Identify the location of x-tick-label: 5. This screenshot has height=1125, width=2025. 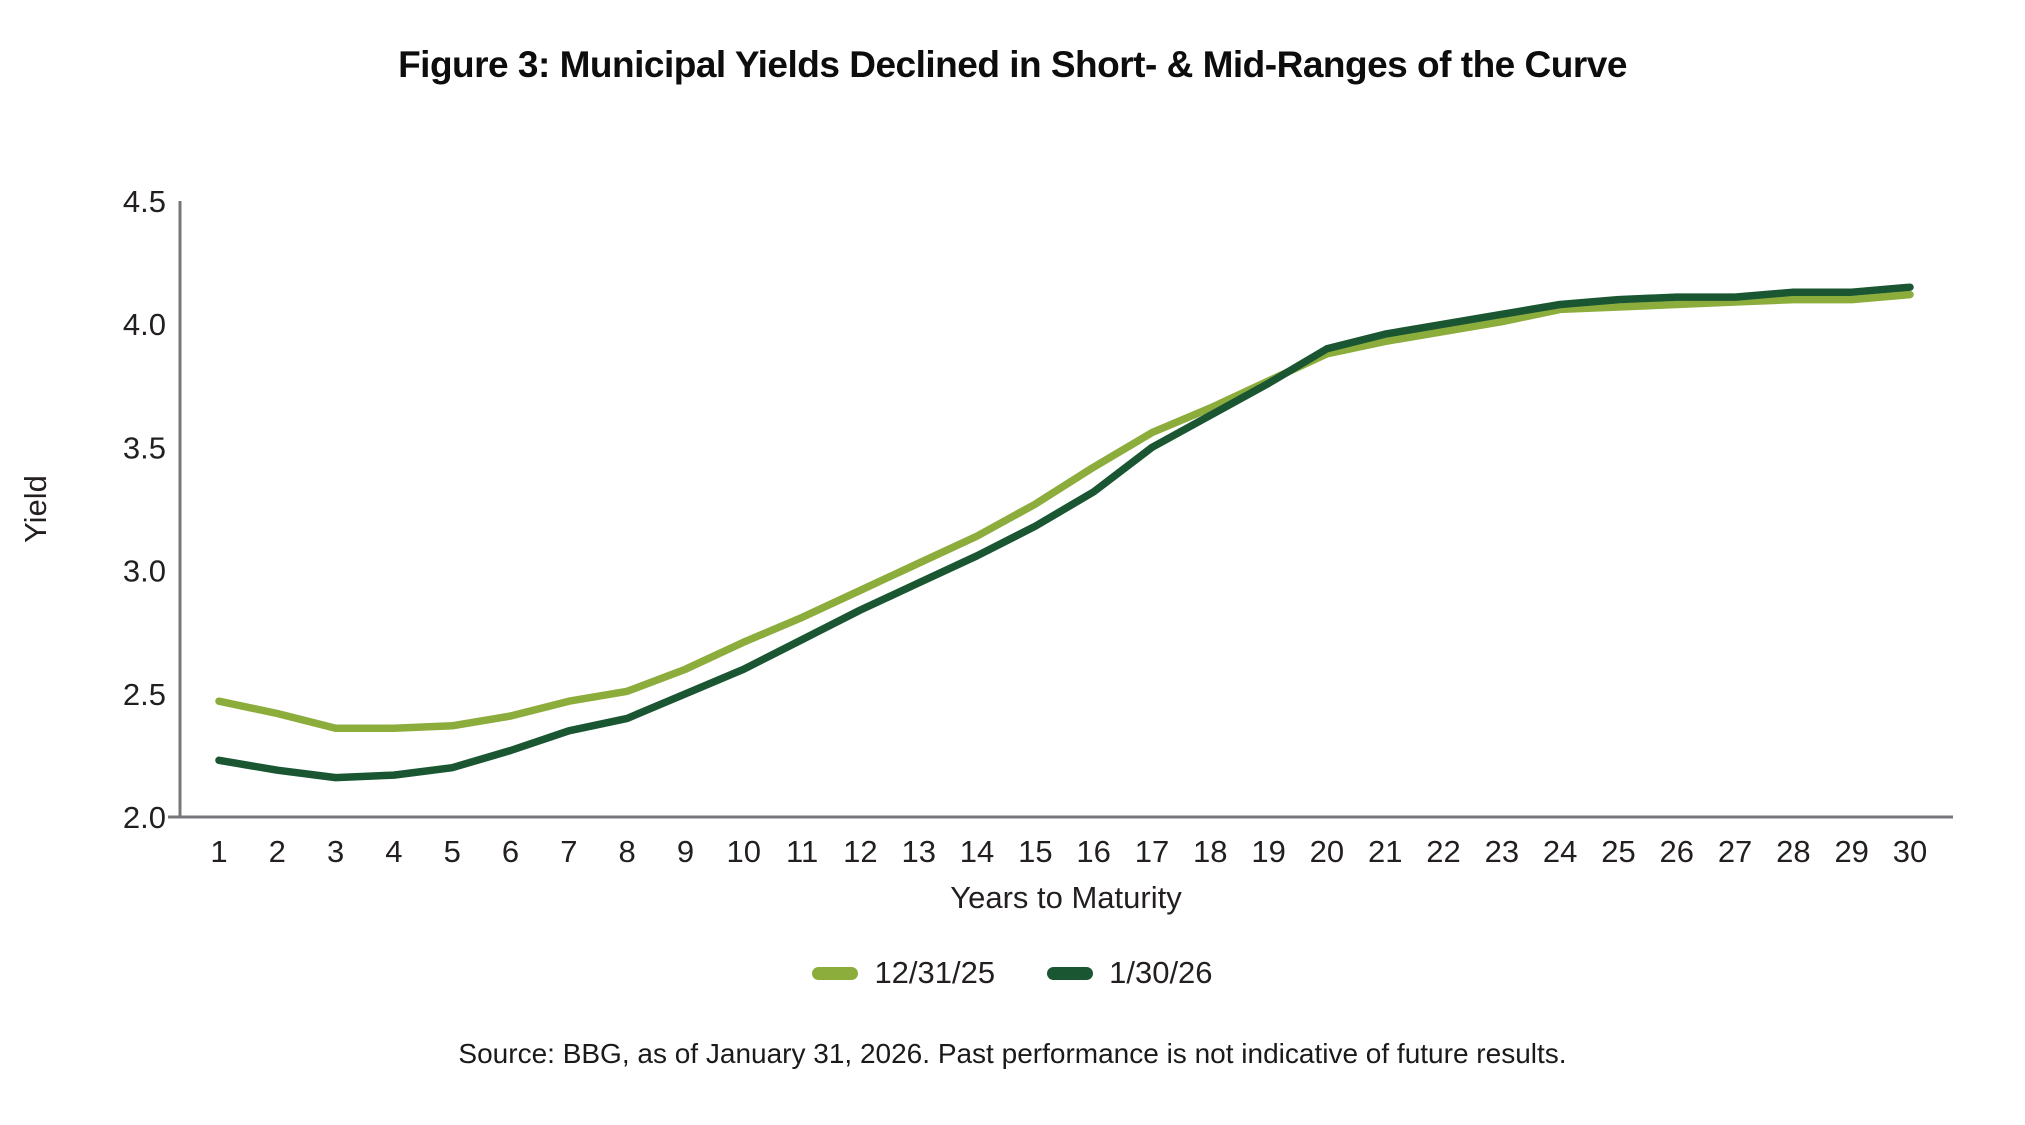
(452, 851).